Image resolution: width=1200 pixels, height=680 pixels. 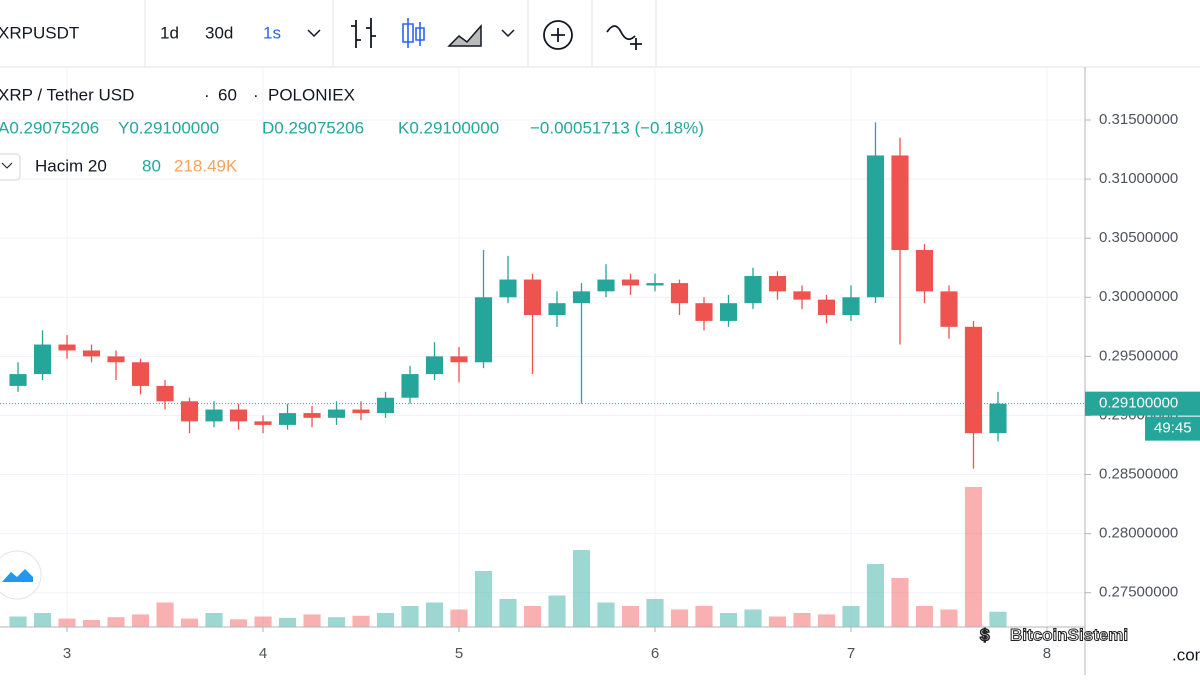 What do you see at coordinates (311, 94) in the screenshot?
I see `exchange: POLONIEX` at bounding box center [311, 94].